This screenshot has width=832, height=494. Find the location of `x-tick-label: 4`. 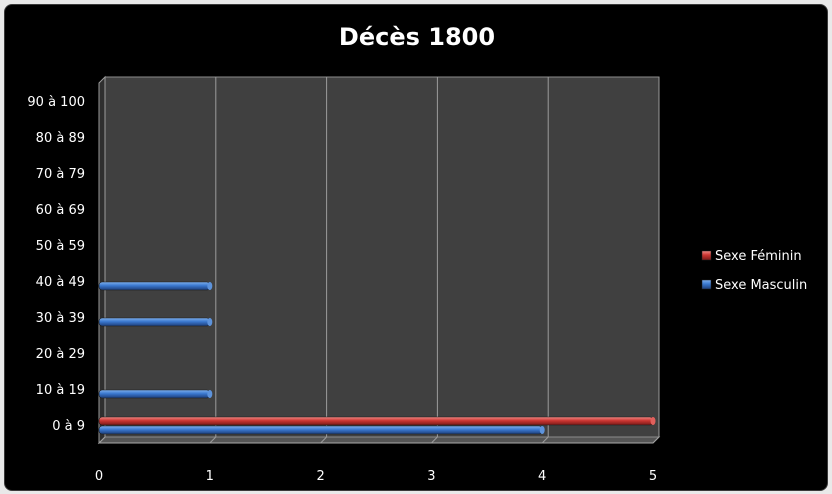

x-tick-label: 4 is located at coordinates (542, 476).